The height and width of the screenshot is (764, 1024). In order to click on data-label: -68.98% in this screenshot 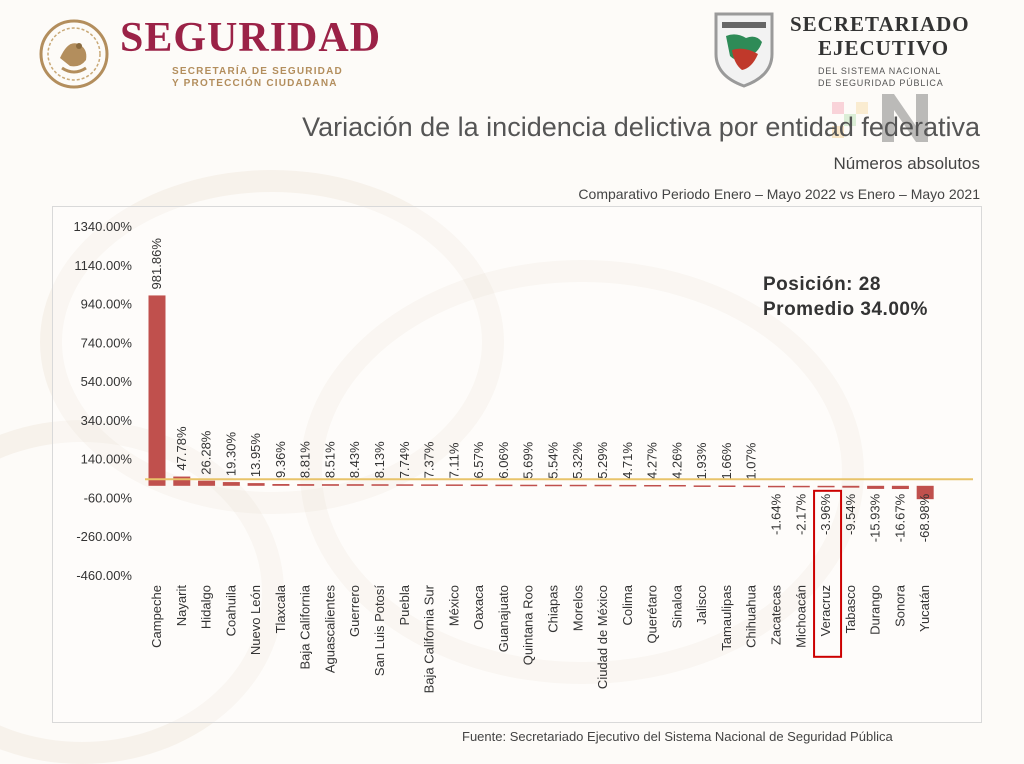, I will do `click(924, 517)`.